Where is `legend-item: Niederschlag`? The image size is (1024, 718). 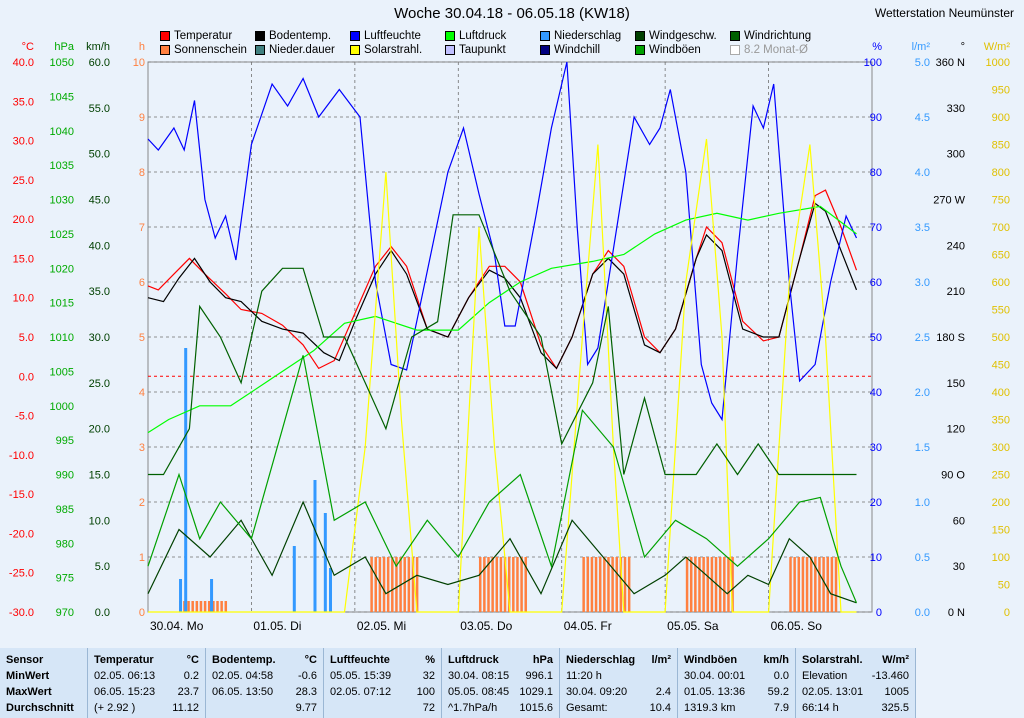 legend-item: Niederschlag is located at coordinates (580, 36).